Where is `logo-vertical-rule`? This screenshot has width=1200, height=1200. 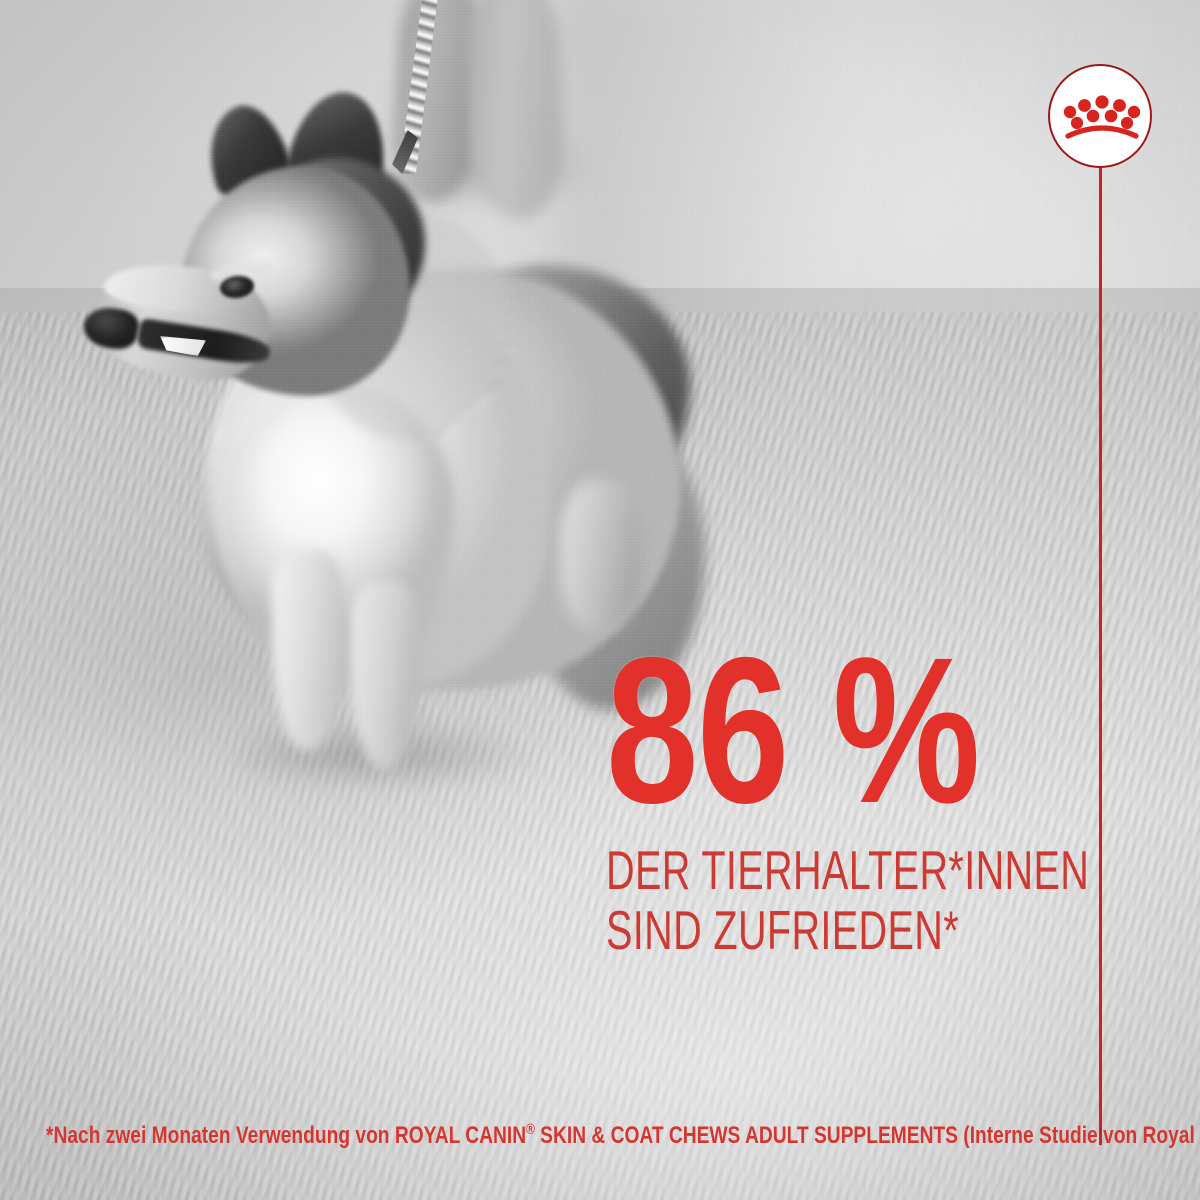
logo-vertical-rule is located at coordinates (1100, 656).